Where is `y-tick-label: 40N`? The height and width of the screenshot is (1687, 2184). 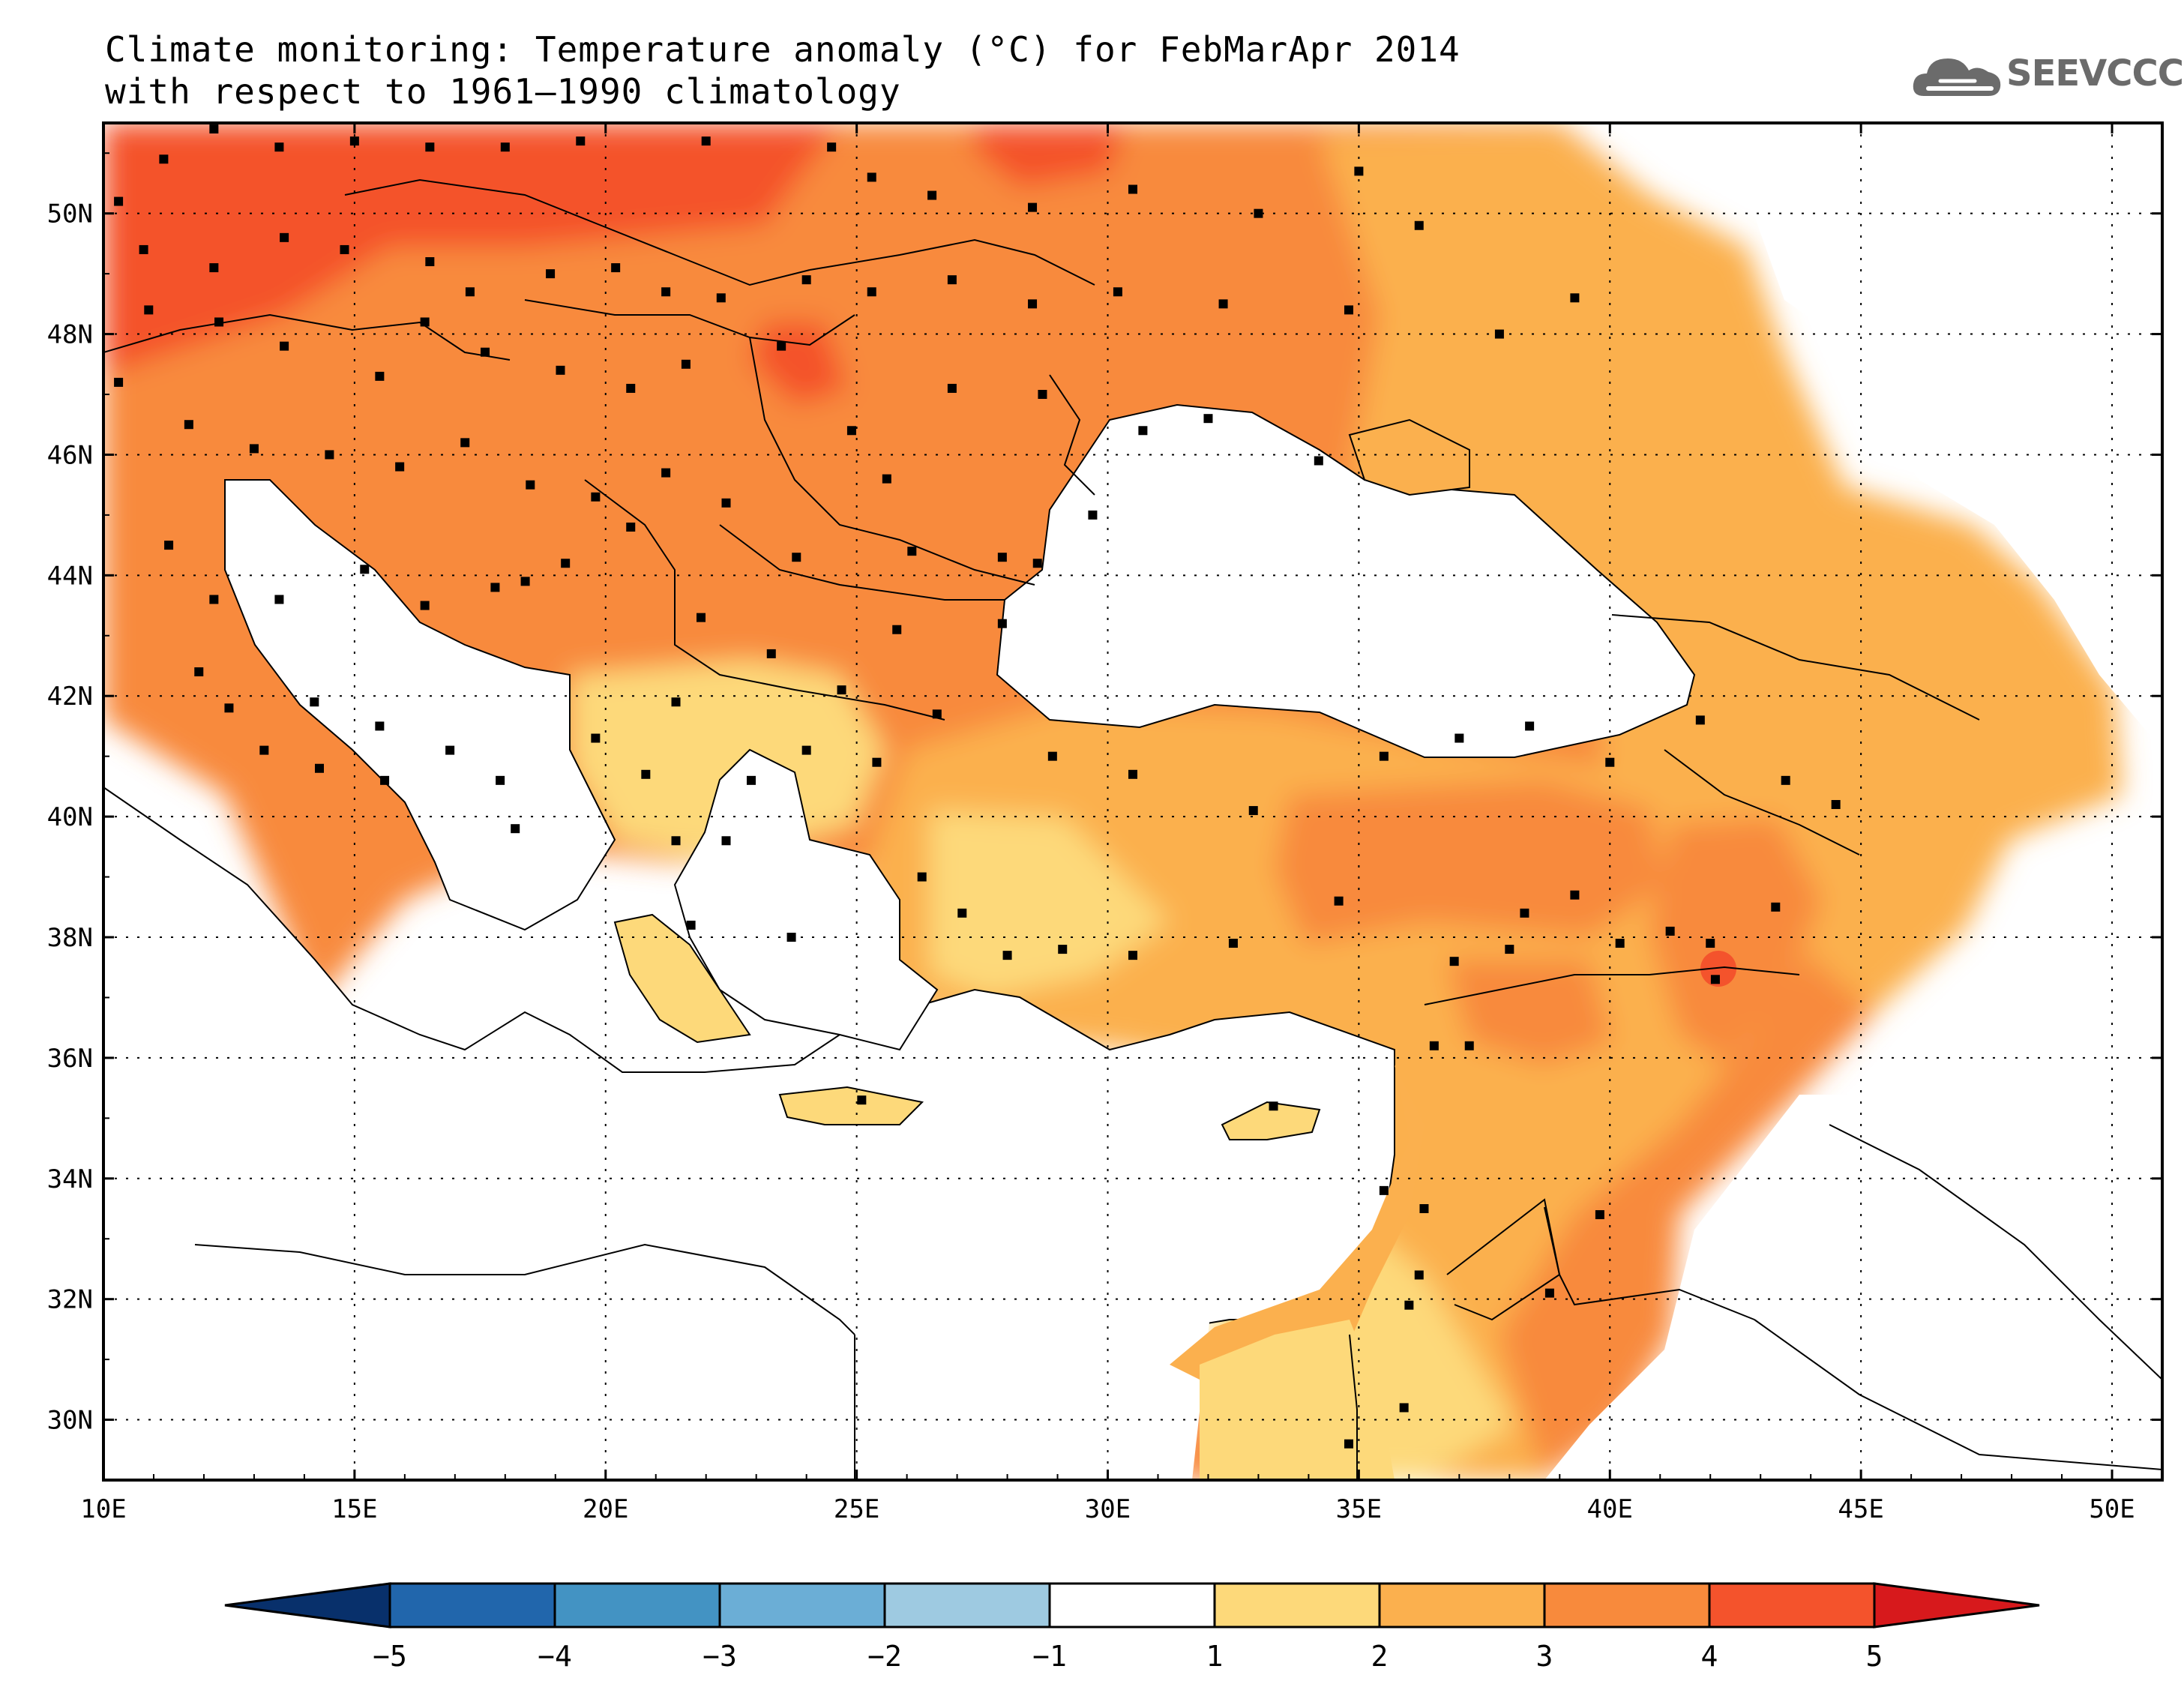 y-tick-label: 40N is located at coordinates (70, 817).